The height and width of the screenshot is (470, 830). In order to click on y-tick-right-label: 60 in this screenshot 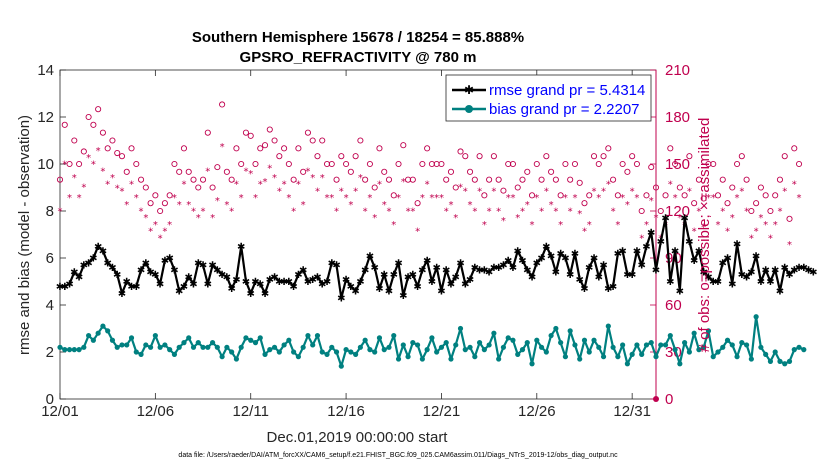, I will do `click(673, 305)`.